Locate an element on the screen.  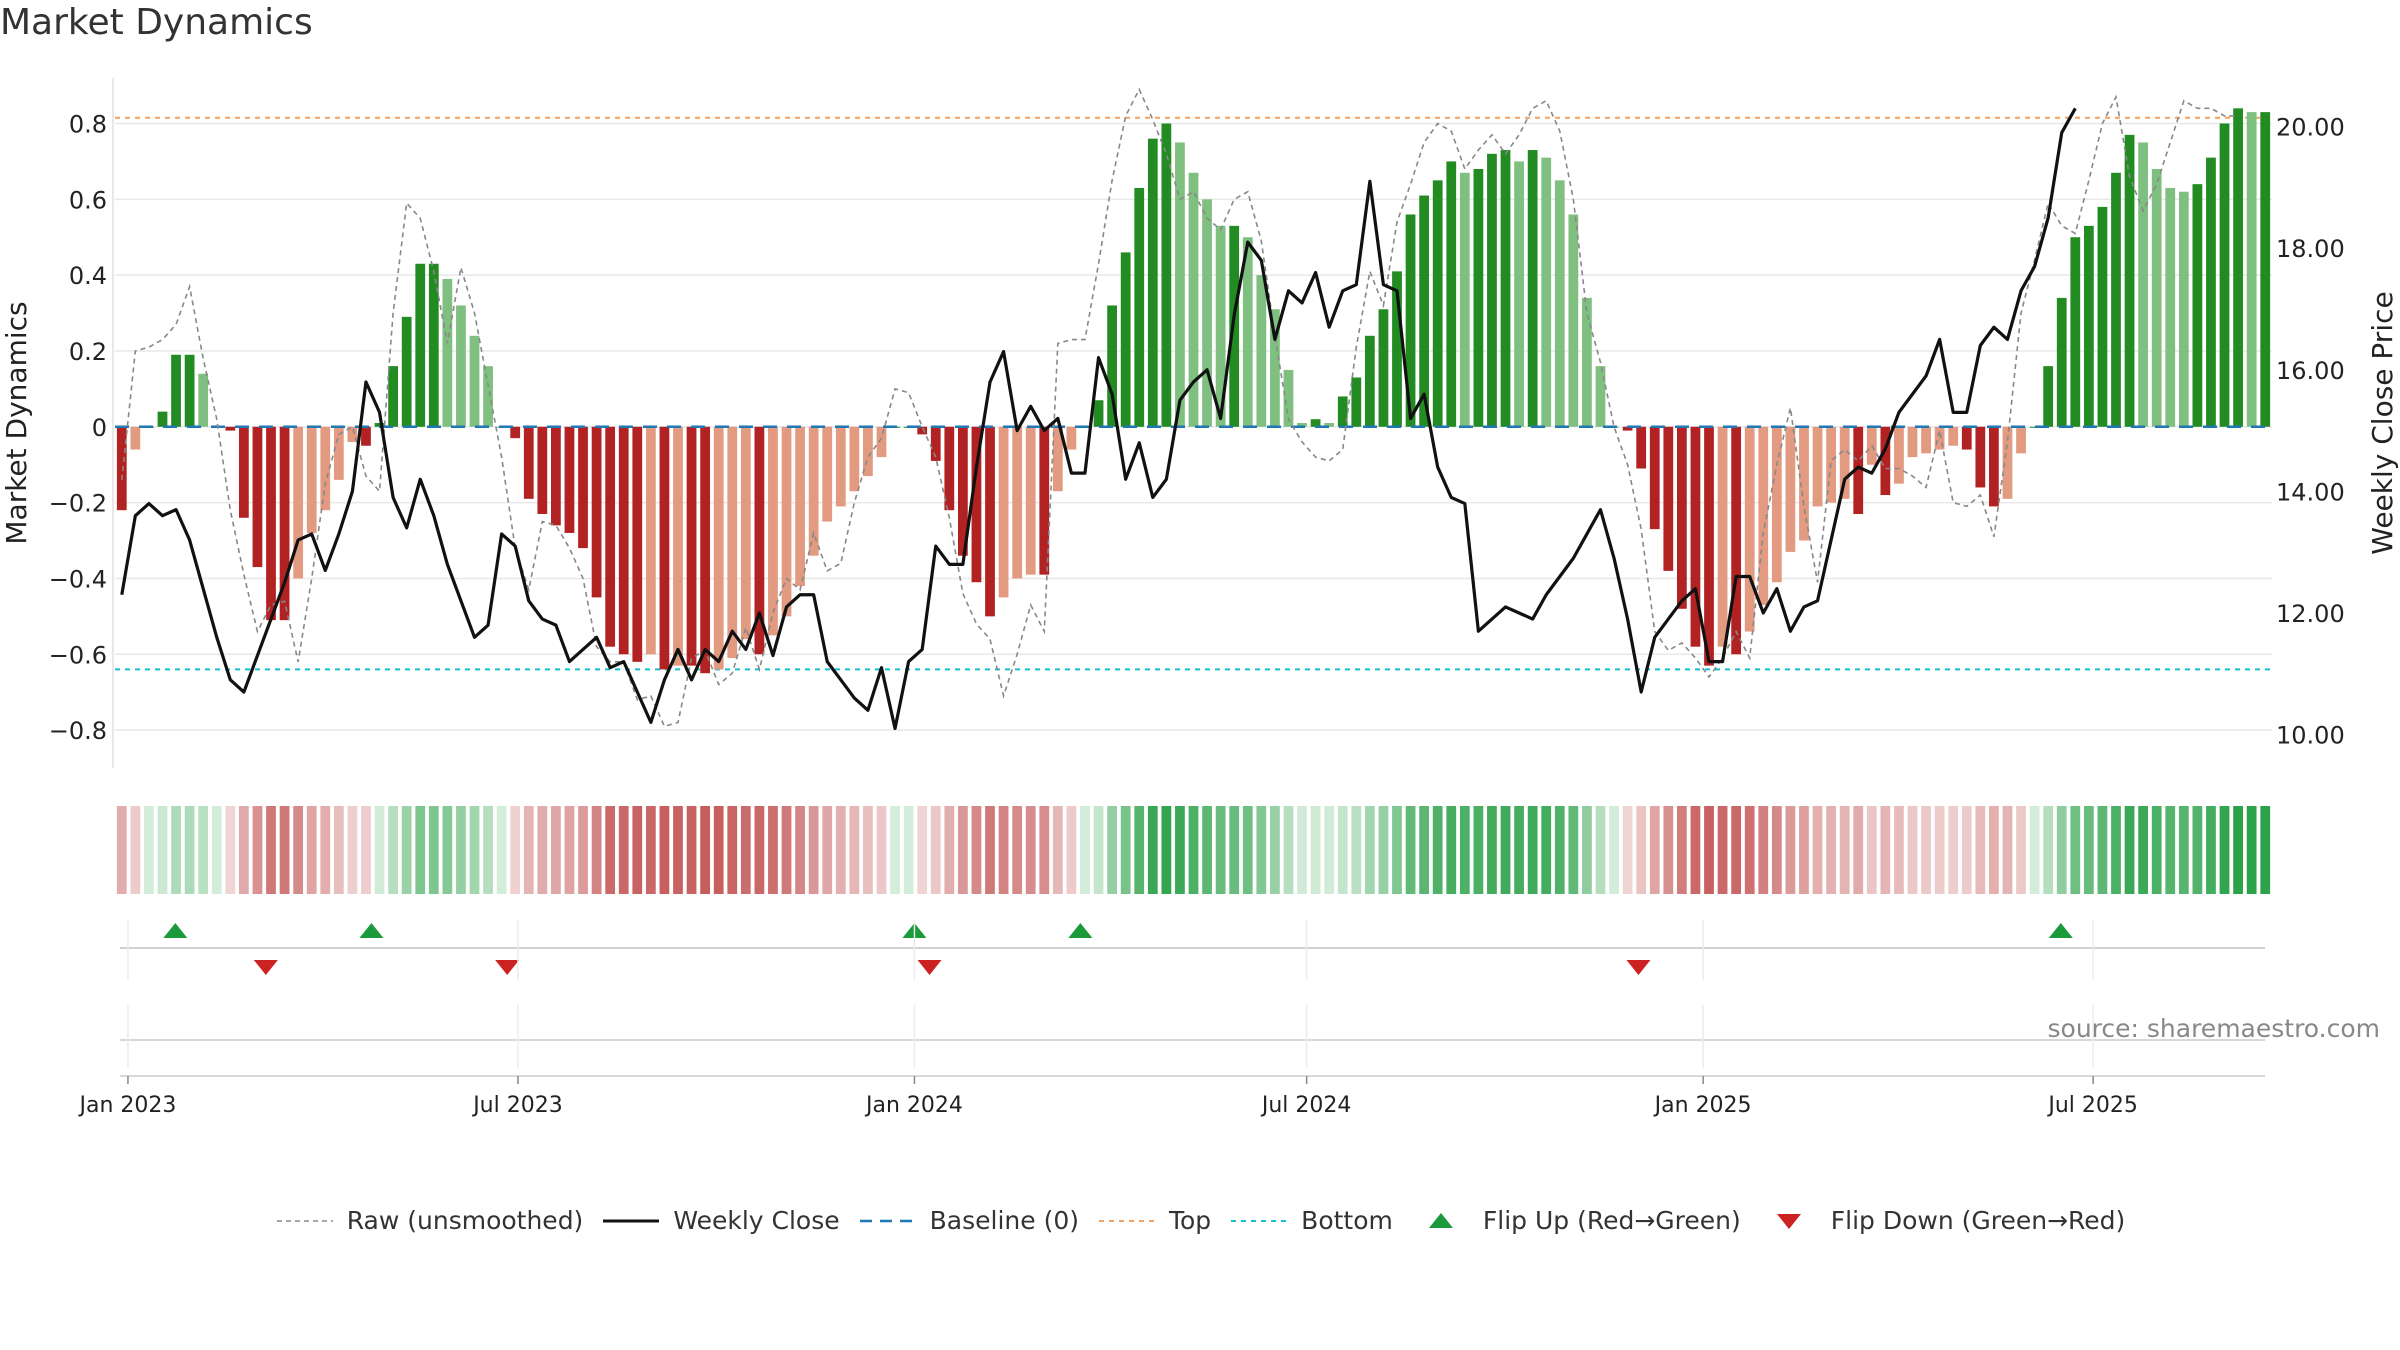
legend-item: Raw (unsmoothed) is located at coordinates (429, 1220).